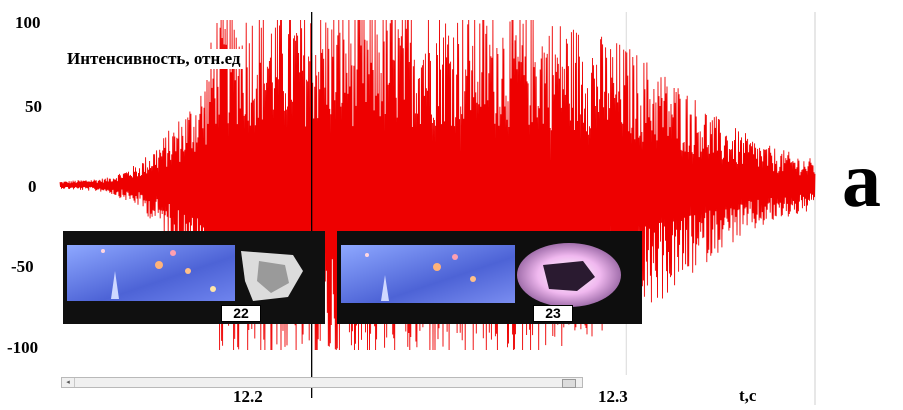 This screenshot has height=410, width=903. I want to click on y-tick-label: 100, so click(28, 22).